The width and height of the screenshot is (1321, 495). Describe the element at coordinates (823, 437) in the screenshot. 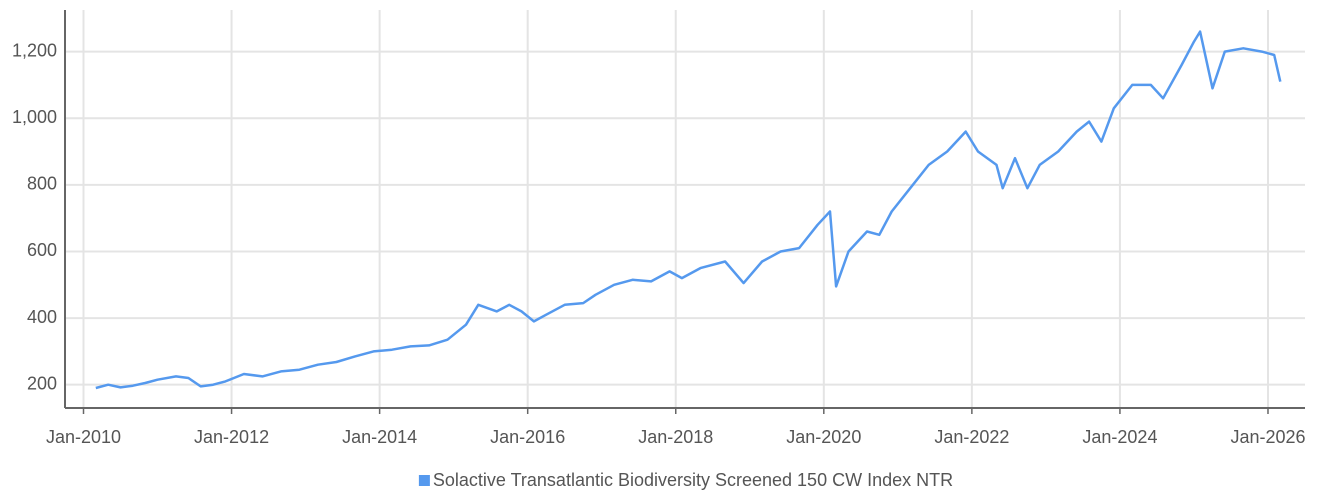

I see `x-tick-label: Jan-2020` at that location.